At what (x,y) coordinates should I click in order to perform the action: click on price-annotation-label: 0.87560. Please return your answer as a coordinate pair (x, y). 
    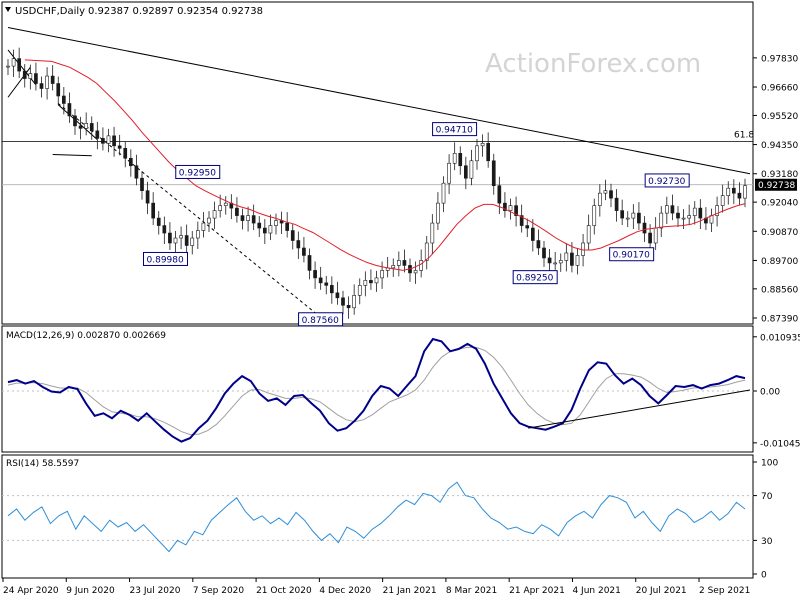
    Looking at the image, I should click on (320, 321).